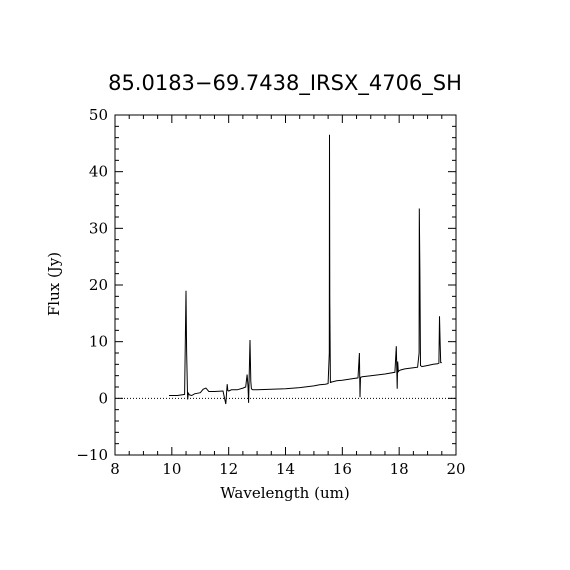 This screenshot has width=570, height=570. What do you see at coordinates (399, 469) in the screenshot?
I see `x-tick-label: 18` at bounding box center [399, 469].